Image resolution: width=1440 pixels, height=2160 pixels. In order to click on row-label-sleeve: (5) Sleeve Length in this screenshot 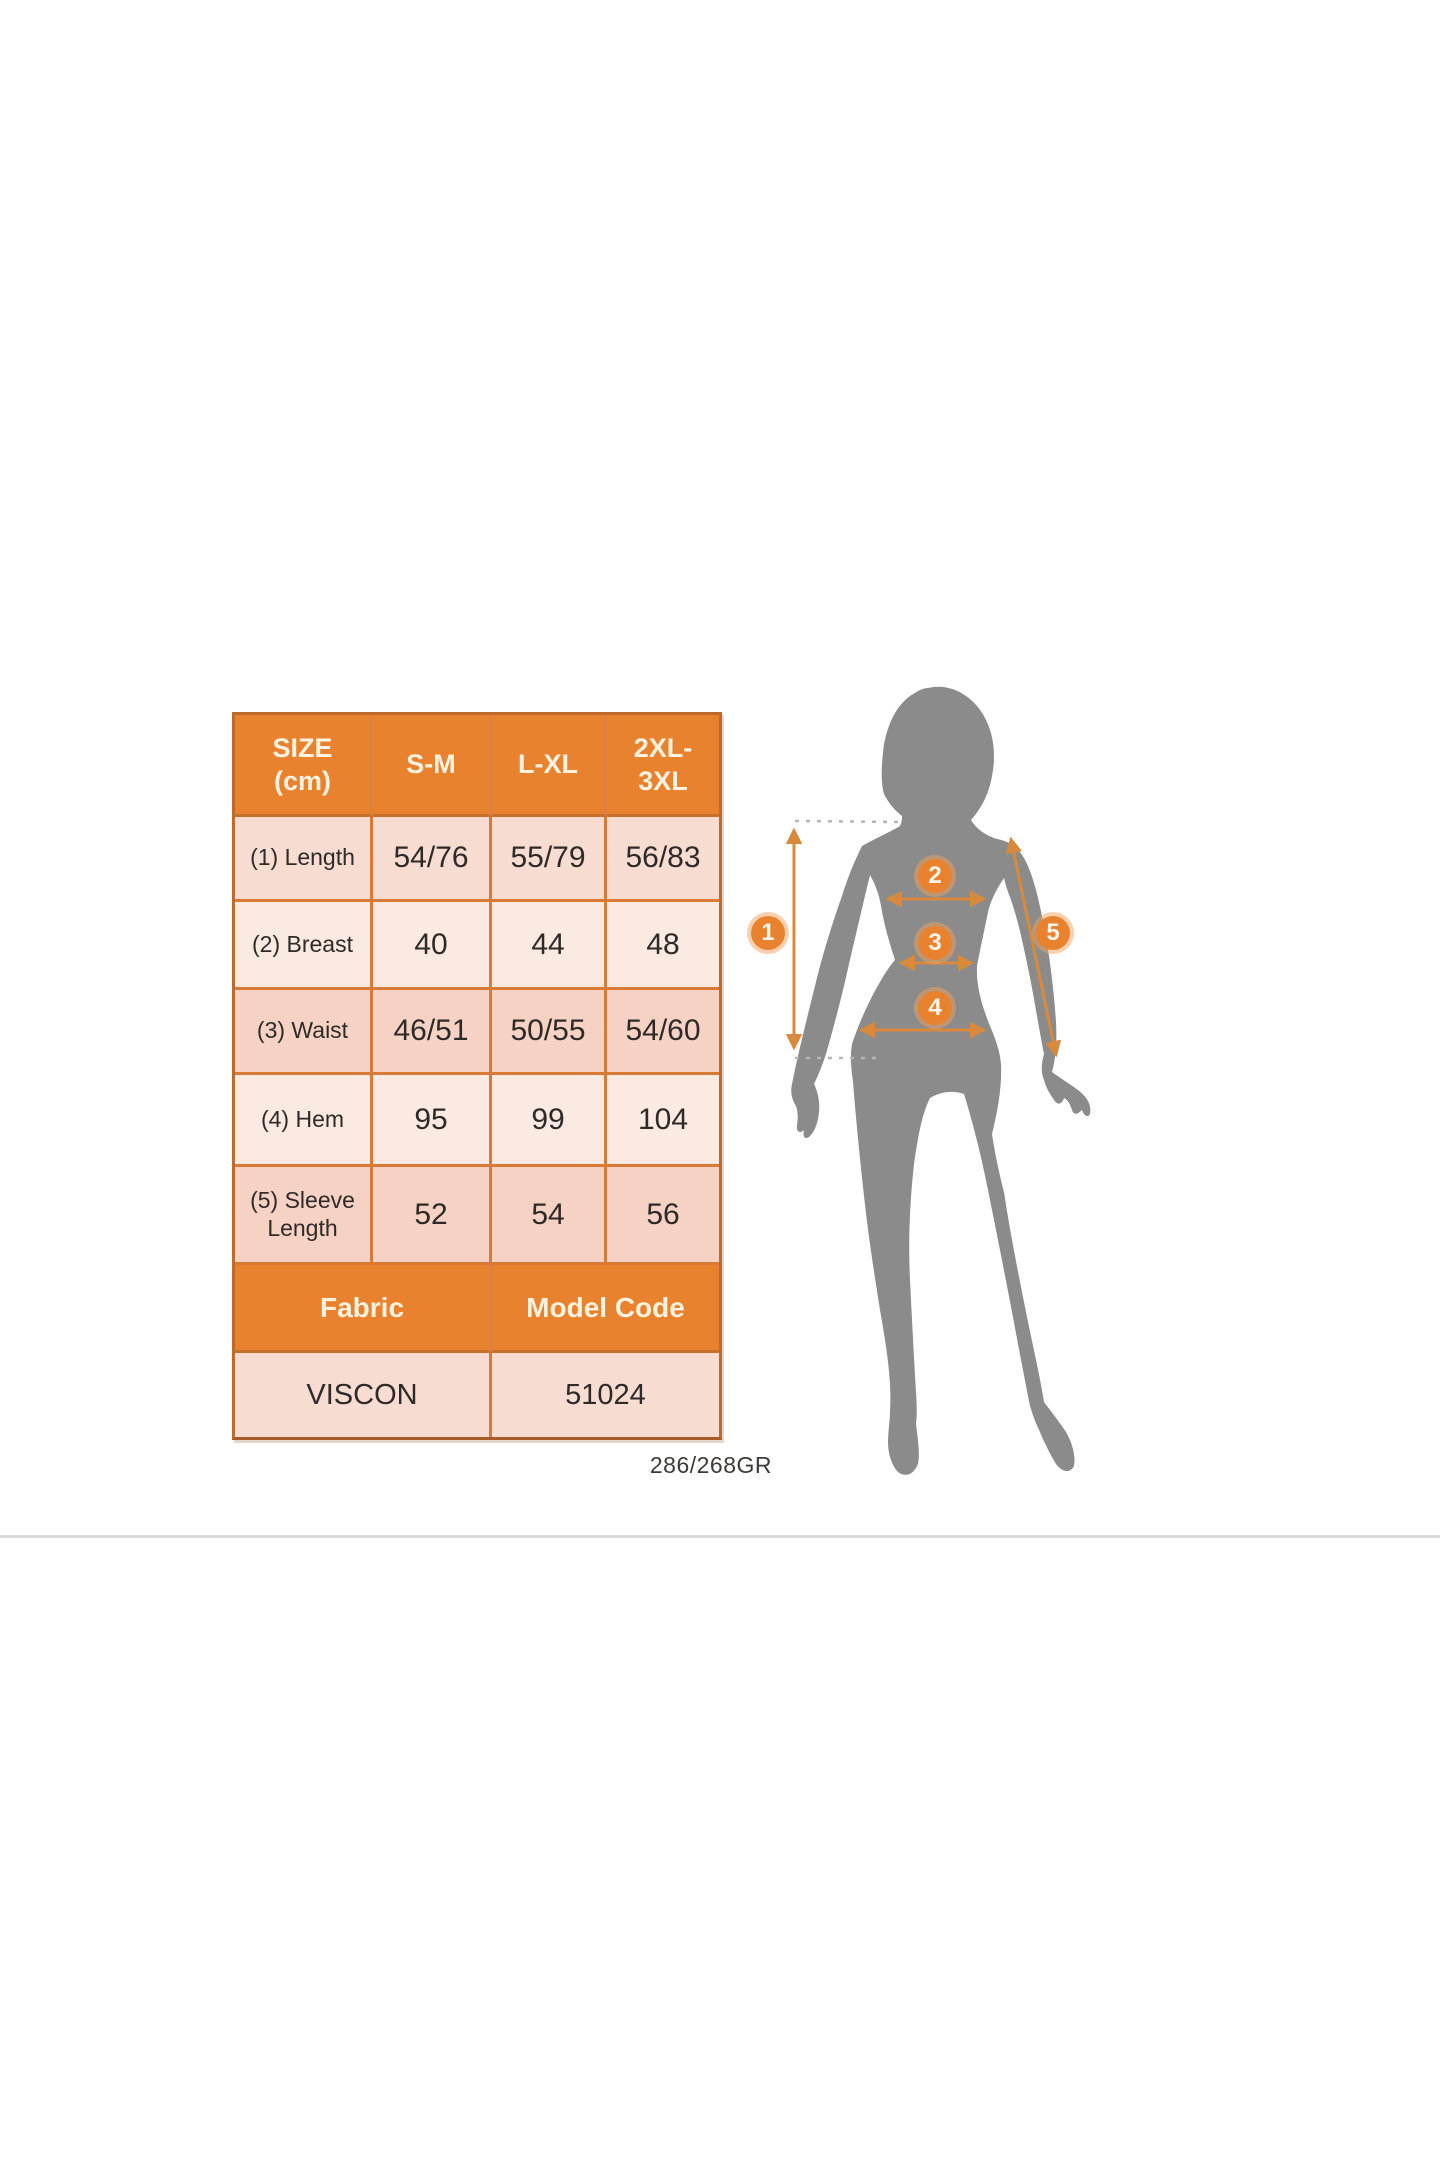, I will do `click(304, 1216)`.